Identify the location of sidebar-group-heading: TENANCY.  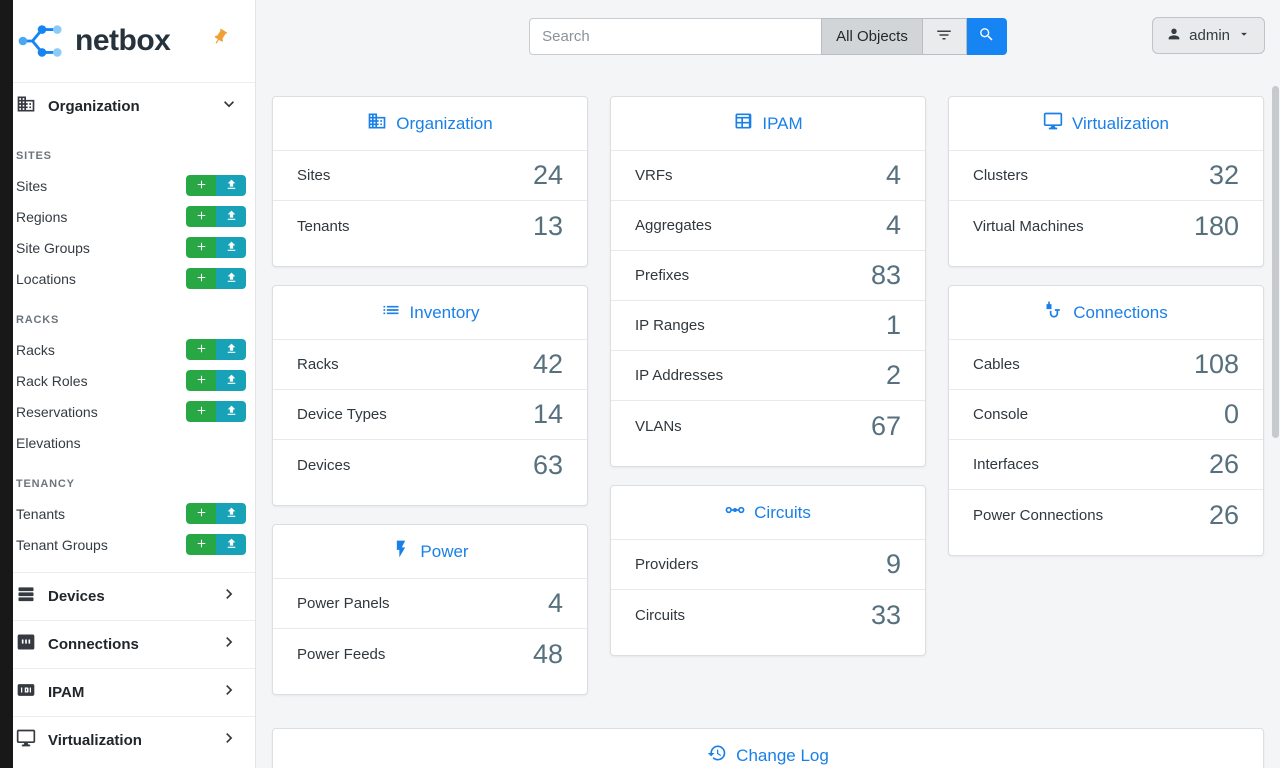
(45, 484).